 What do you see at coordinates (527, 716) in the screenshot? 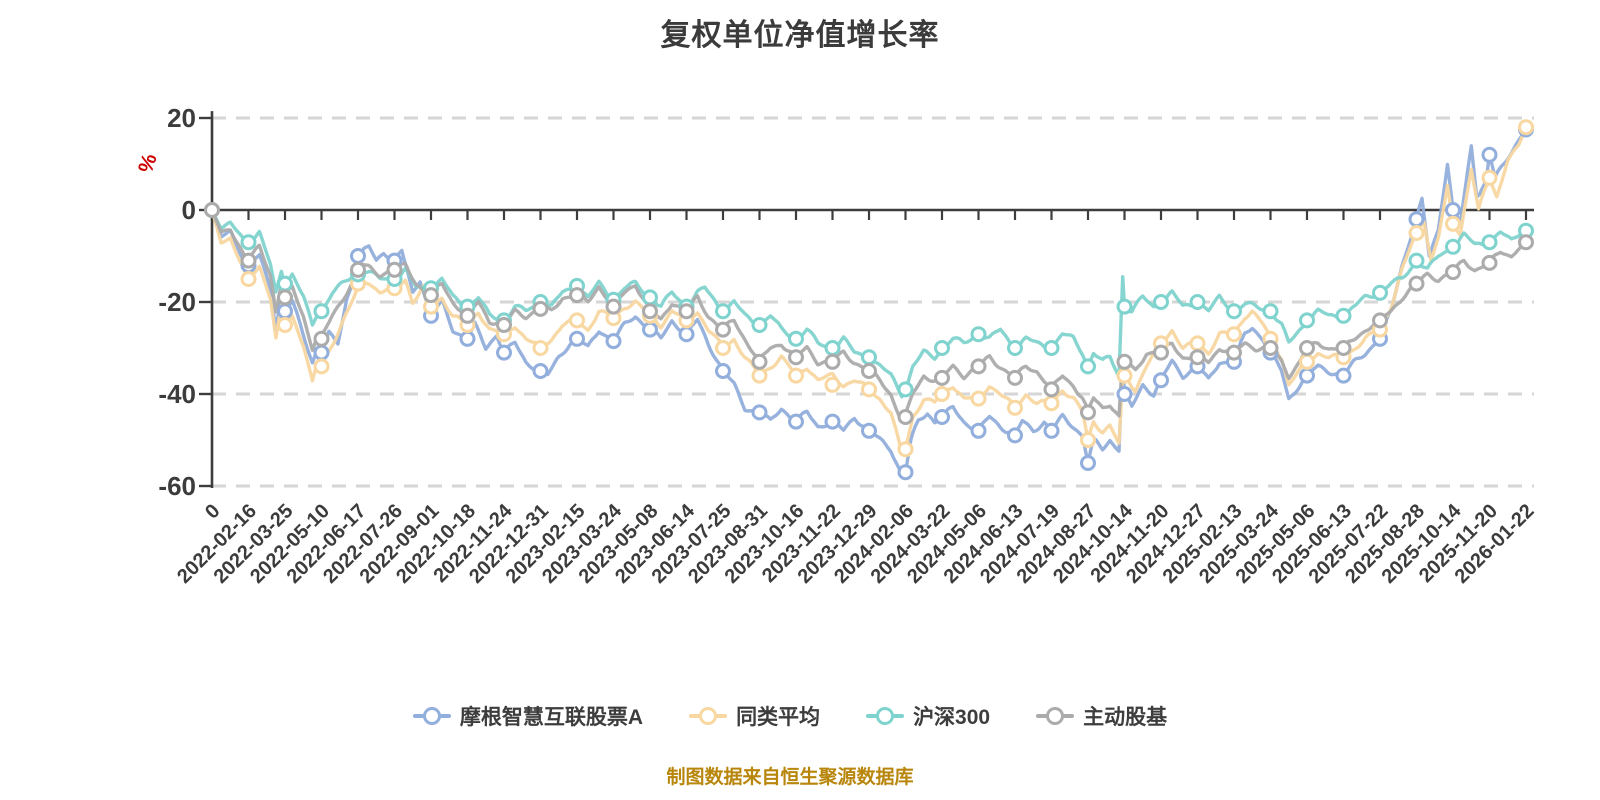
I see `legend-item-摩根智慧互联股票A: 摩根智慧互联股票A` at bounding box center [527, 716].